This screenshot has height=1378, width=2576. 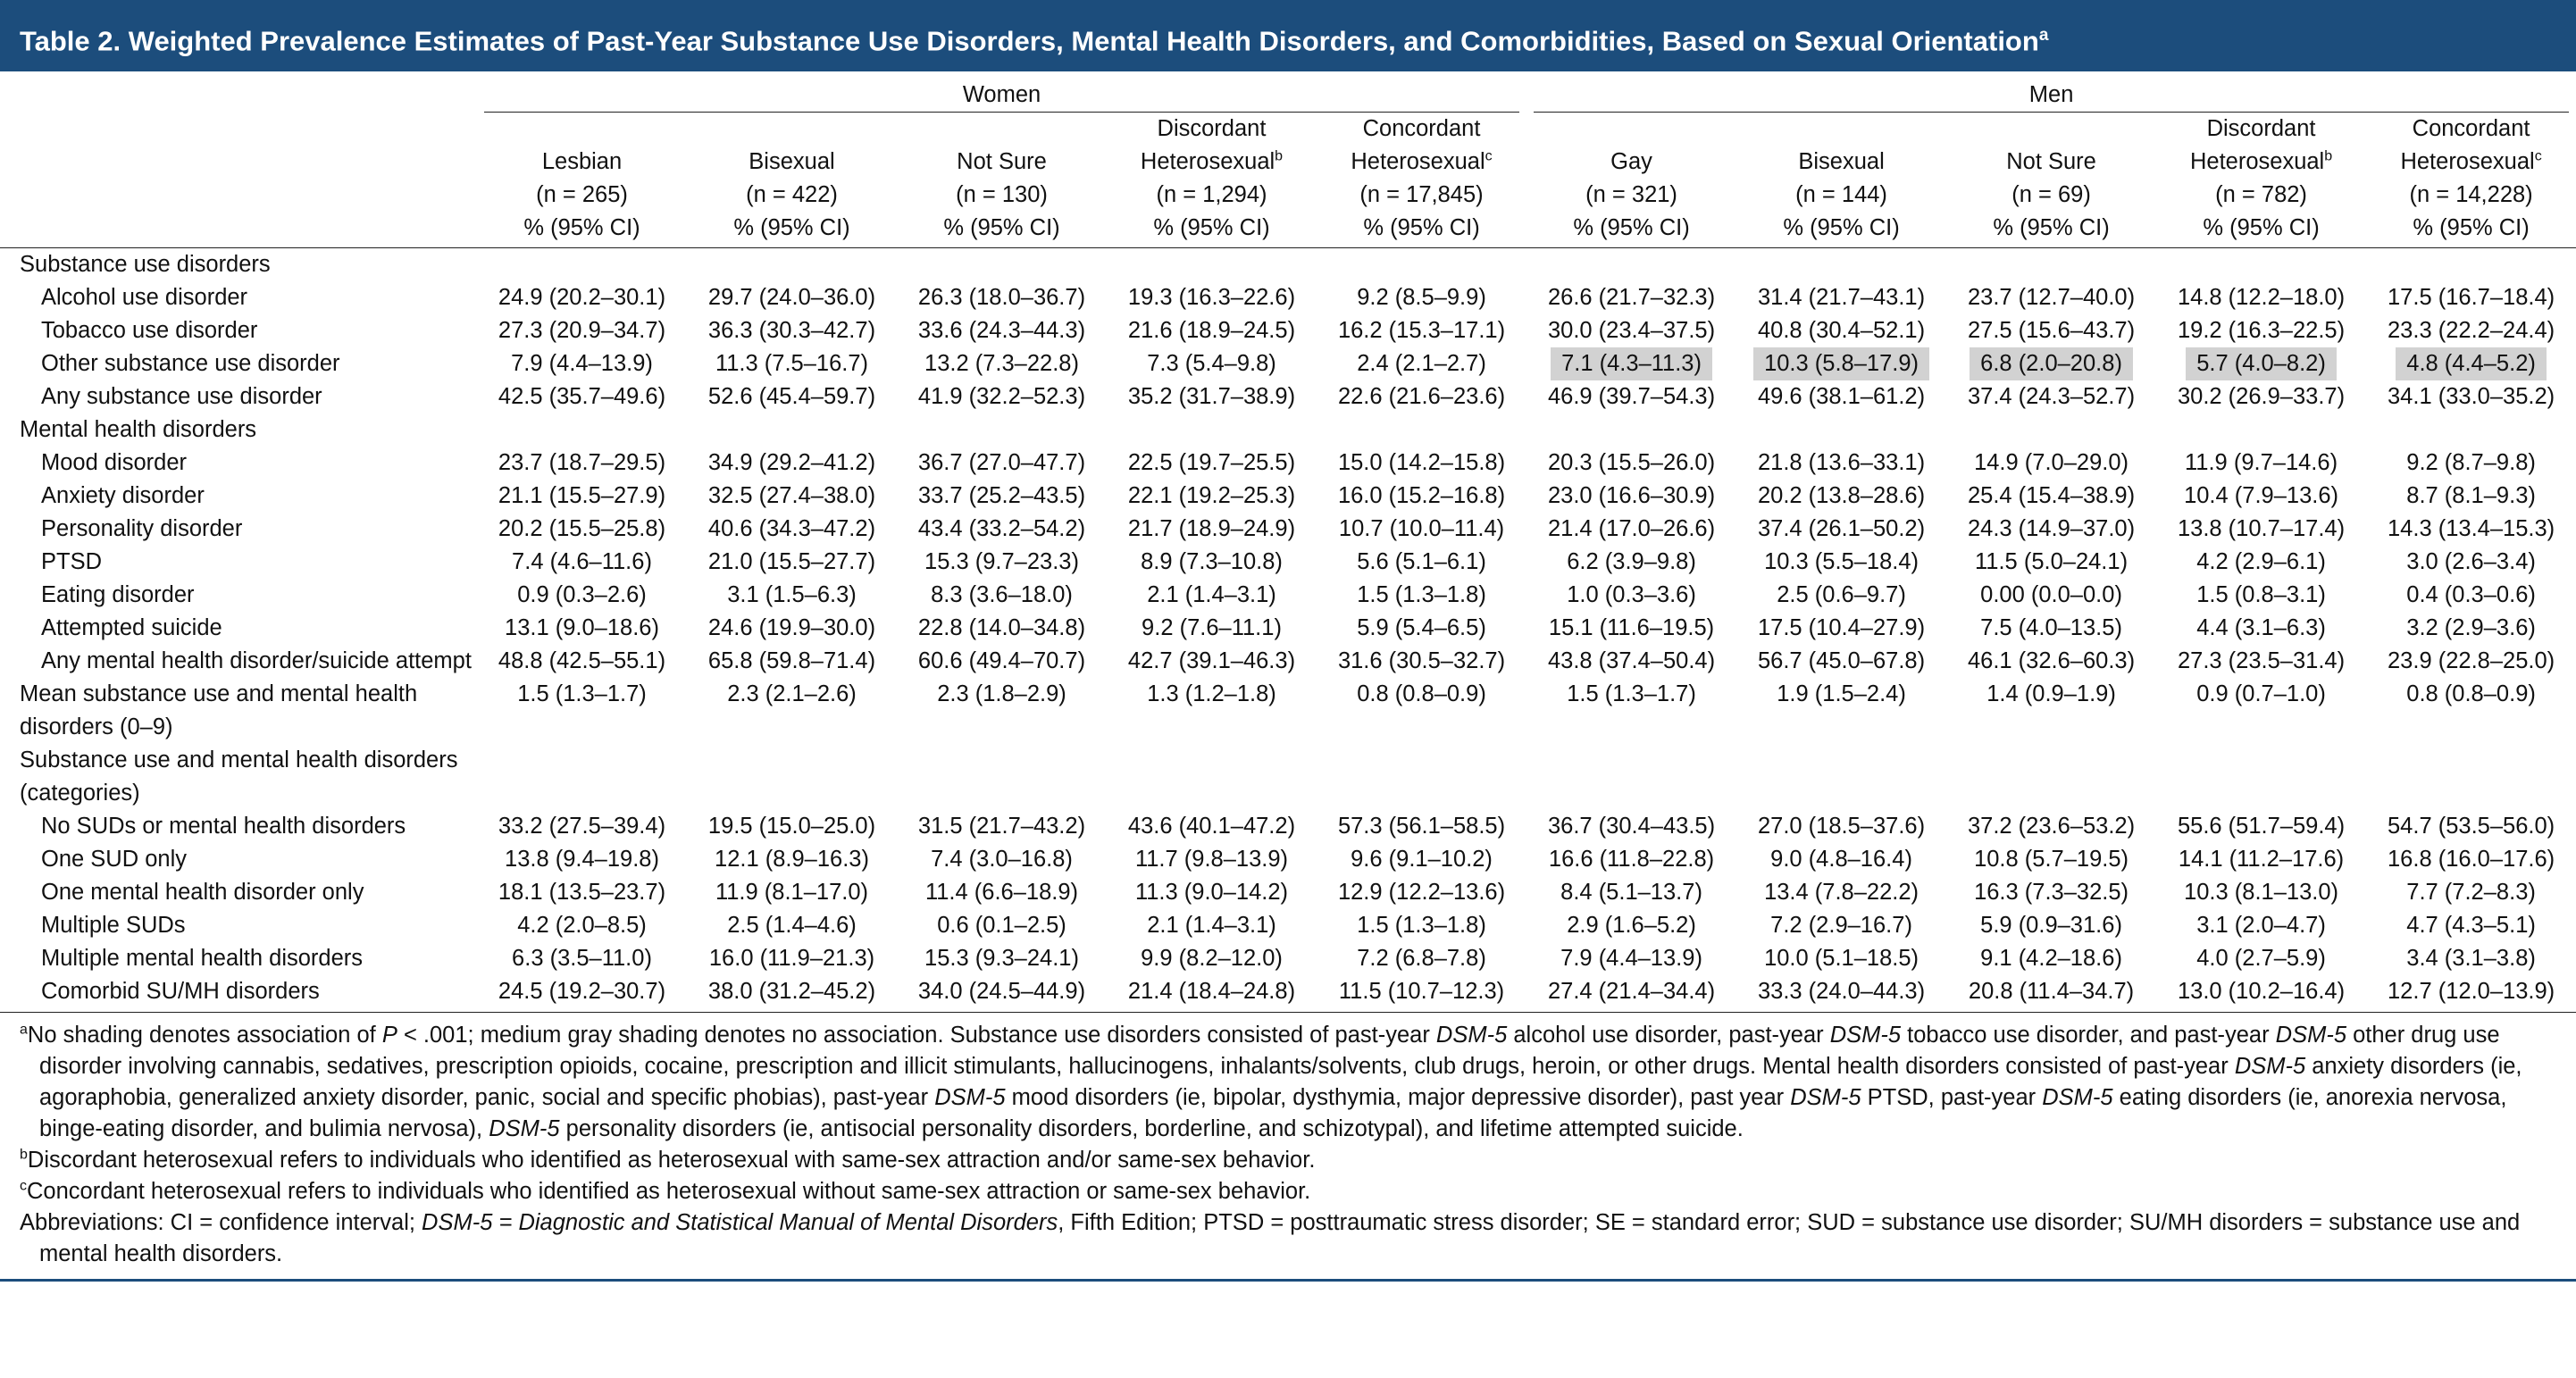 I want to click on value: 9.2 (8.5–9.9), so click(x=1422, y=297).